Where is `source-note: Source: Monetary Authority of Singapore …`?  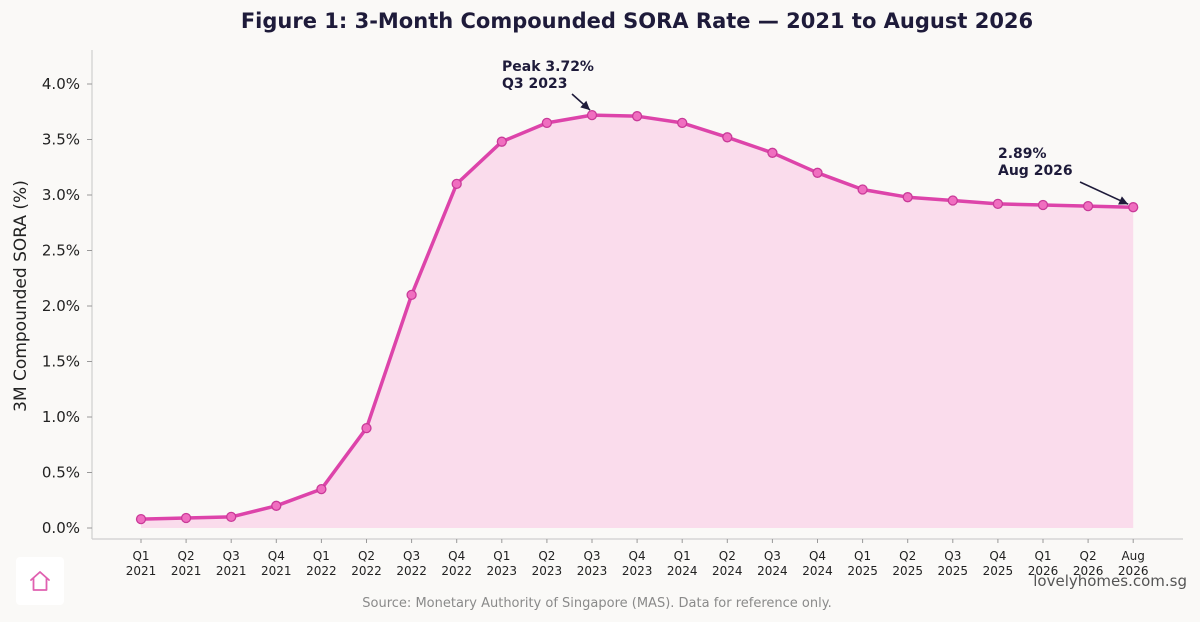 source-note: Source: Monetary Authority of Singapore … is located at coordinates (596, 603).